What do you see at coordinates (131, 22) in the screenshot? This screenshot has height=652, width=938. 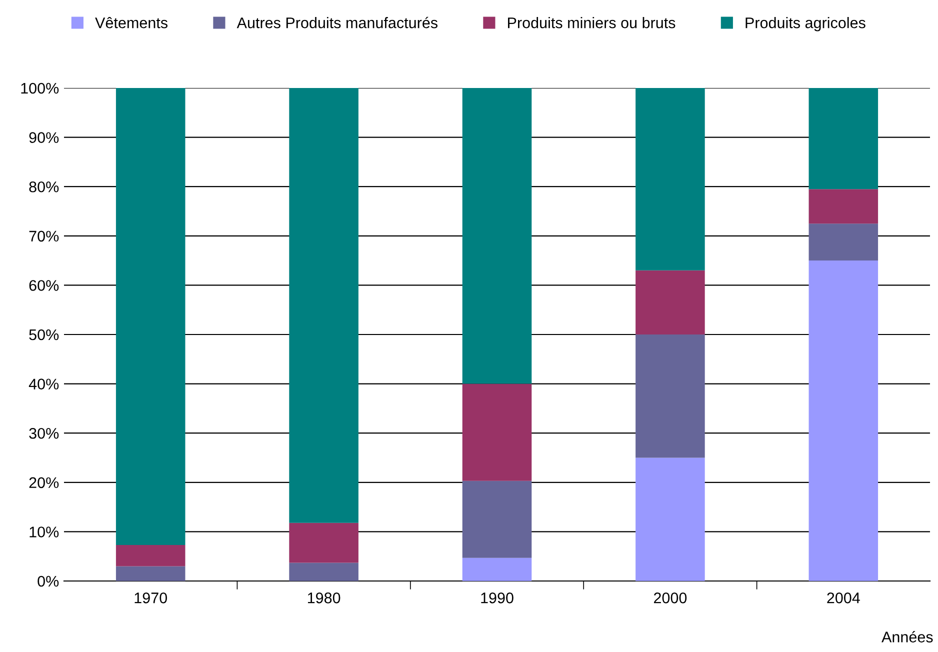 I see `legend-label: Vêtements` at bounding box center [131, 22].